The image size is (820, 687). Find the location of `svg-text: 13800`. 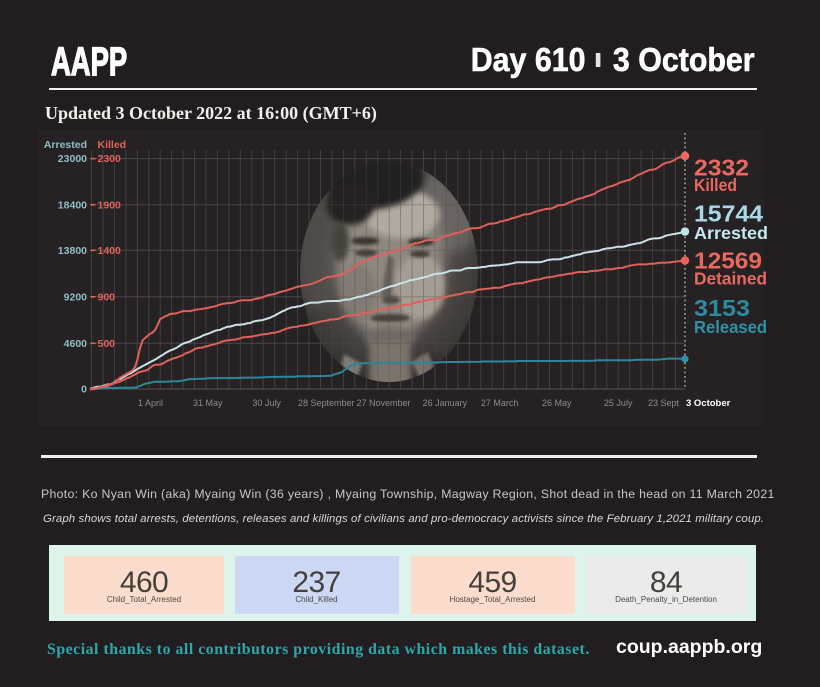

svg-text: 13800 is located at coordinates (72, 251).